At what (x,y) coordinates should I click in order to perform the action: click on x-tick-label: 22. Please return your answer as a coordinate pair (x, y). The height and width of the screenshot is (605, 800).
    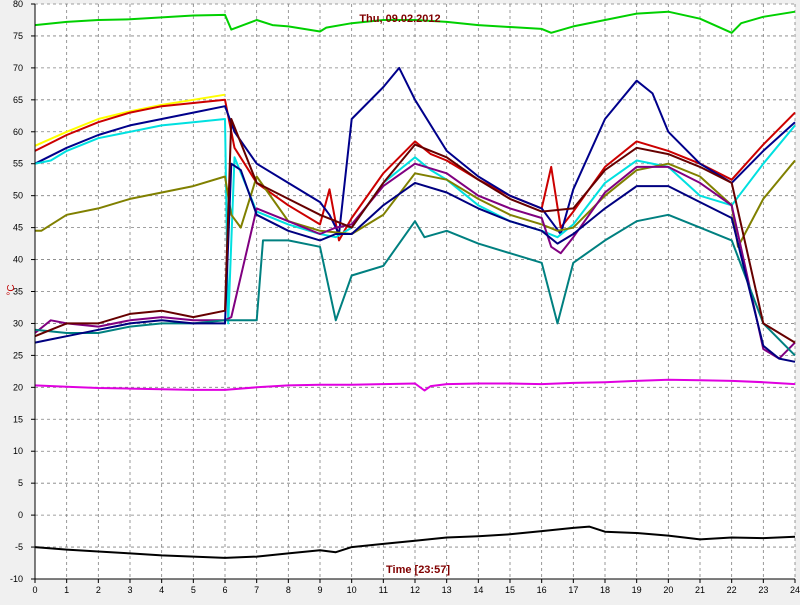
    Looking at the image, I should click on (732, 590).